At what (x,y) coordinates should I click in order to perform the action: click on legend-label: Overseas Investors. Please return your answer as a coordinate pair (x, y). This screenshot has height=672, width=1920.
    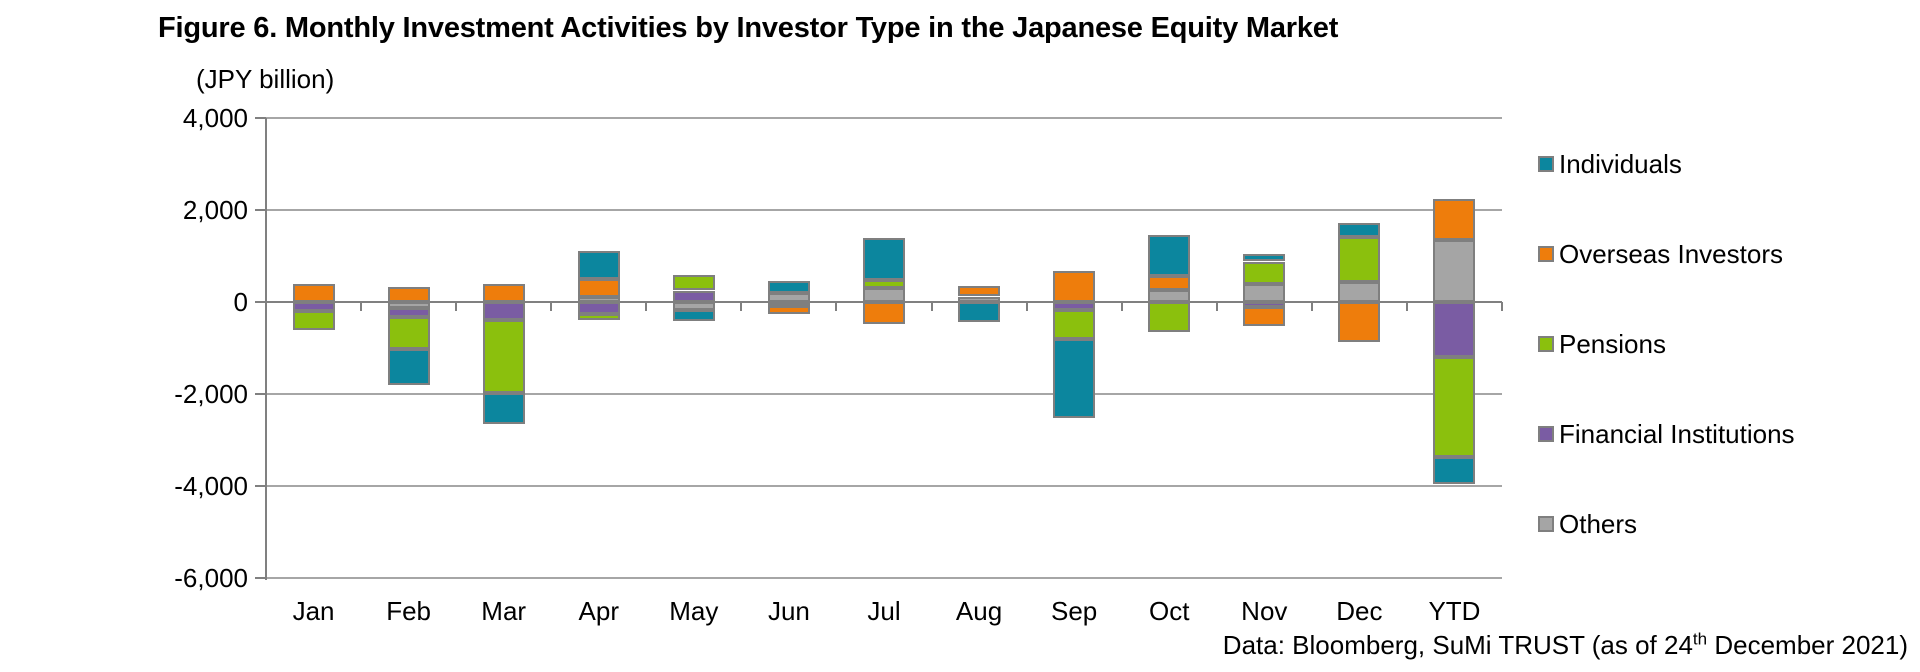
    Looking at the image, I should click on (1671, 253).